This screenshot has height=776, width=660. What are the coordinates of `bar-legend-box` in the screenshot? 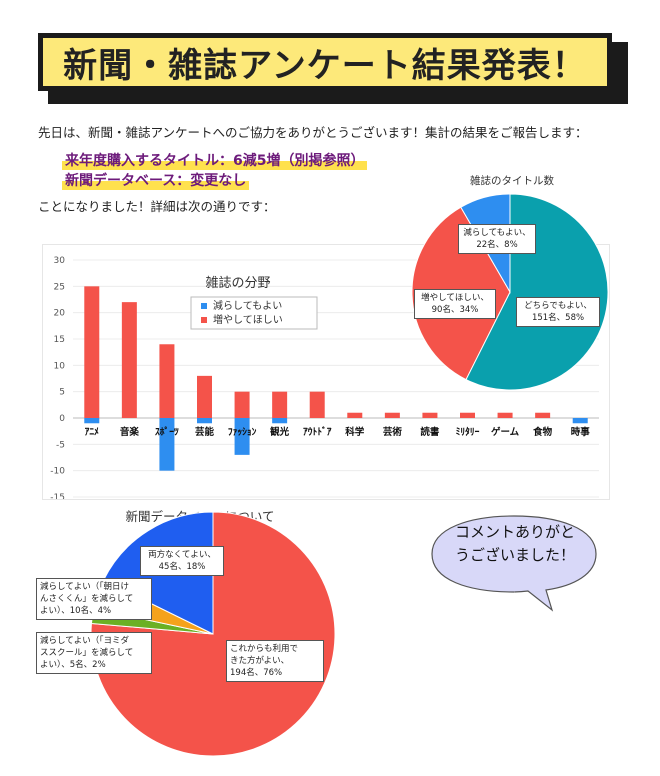 It's located at (254, 313).